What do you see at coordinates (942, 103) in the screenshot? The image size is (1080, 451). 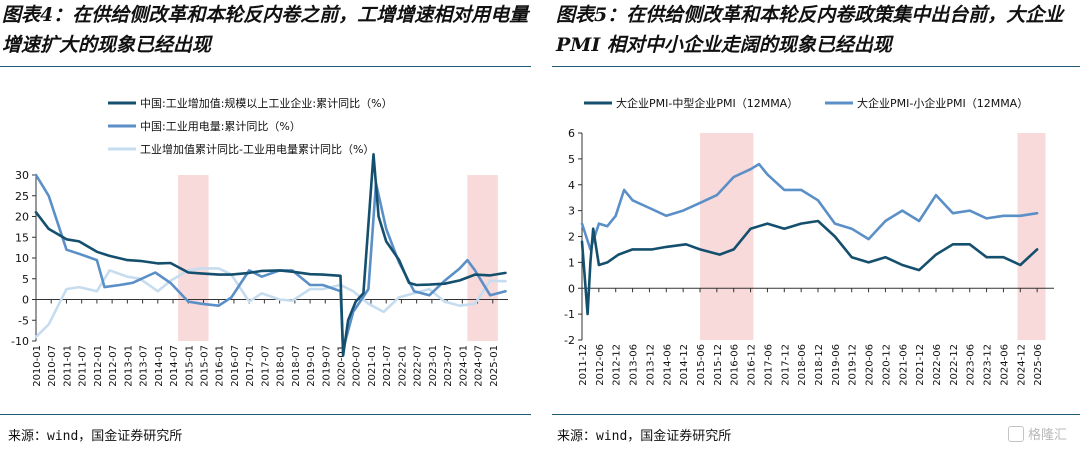 I see `right-legend-label-2: 大企业PMI-小企业PMI（12MMA）` at bounding box center [942, 103].